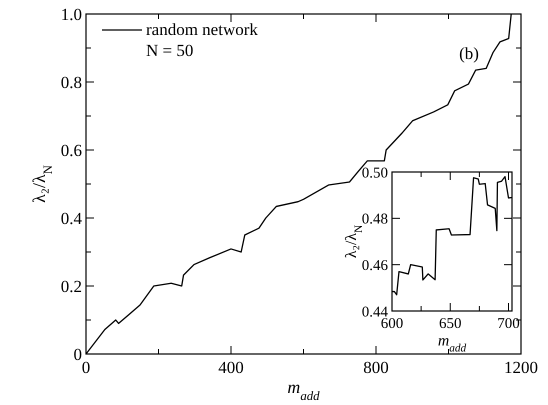  Describe the element at coordinates (508, 324) in the screenshot. I see `x-tick-label: 700` at that location.